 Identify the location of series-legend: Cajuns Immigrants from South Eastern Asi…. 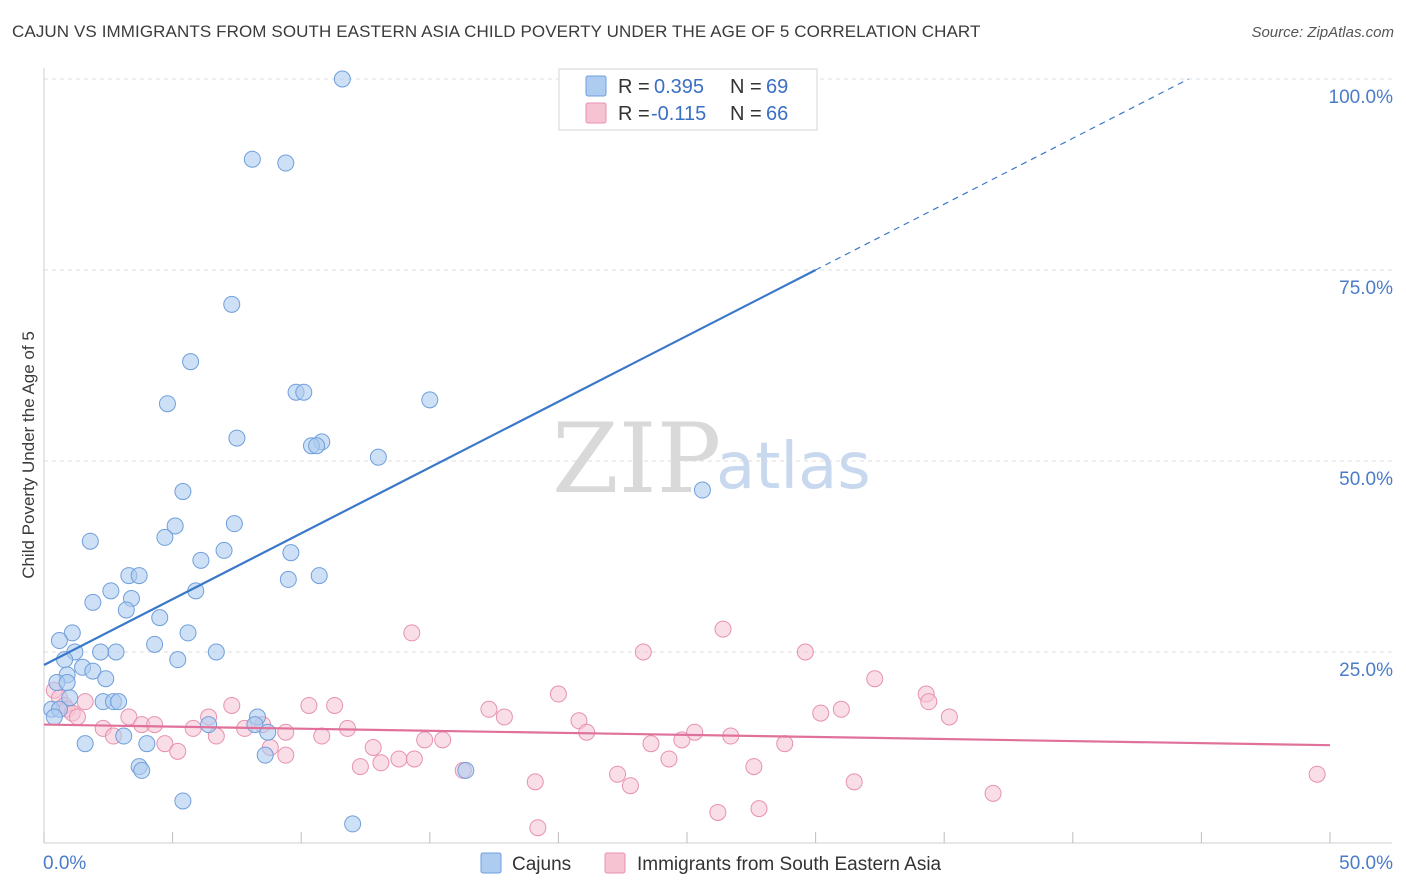
(711, 863).